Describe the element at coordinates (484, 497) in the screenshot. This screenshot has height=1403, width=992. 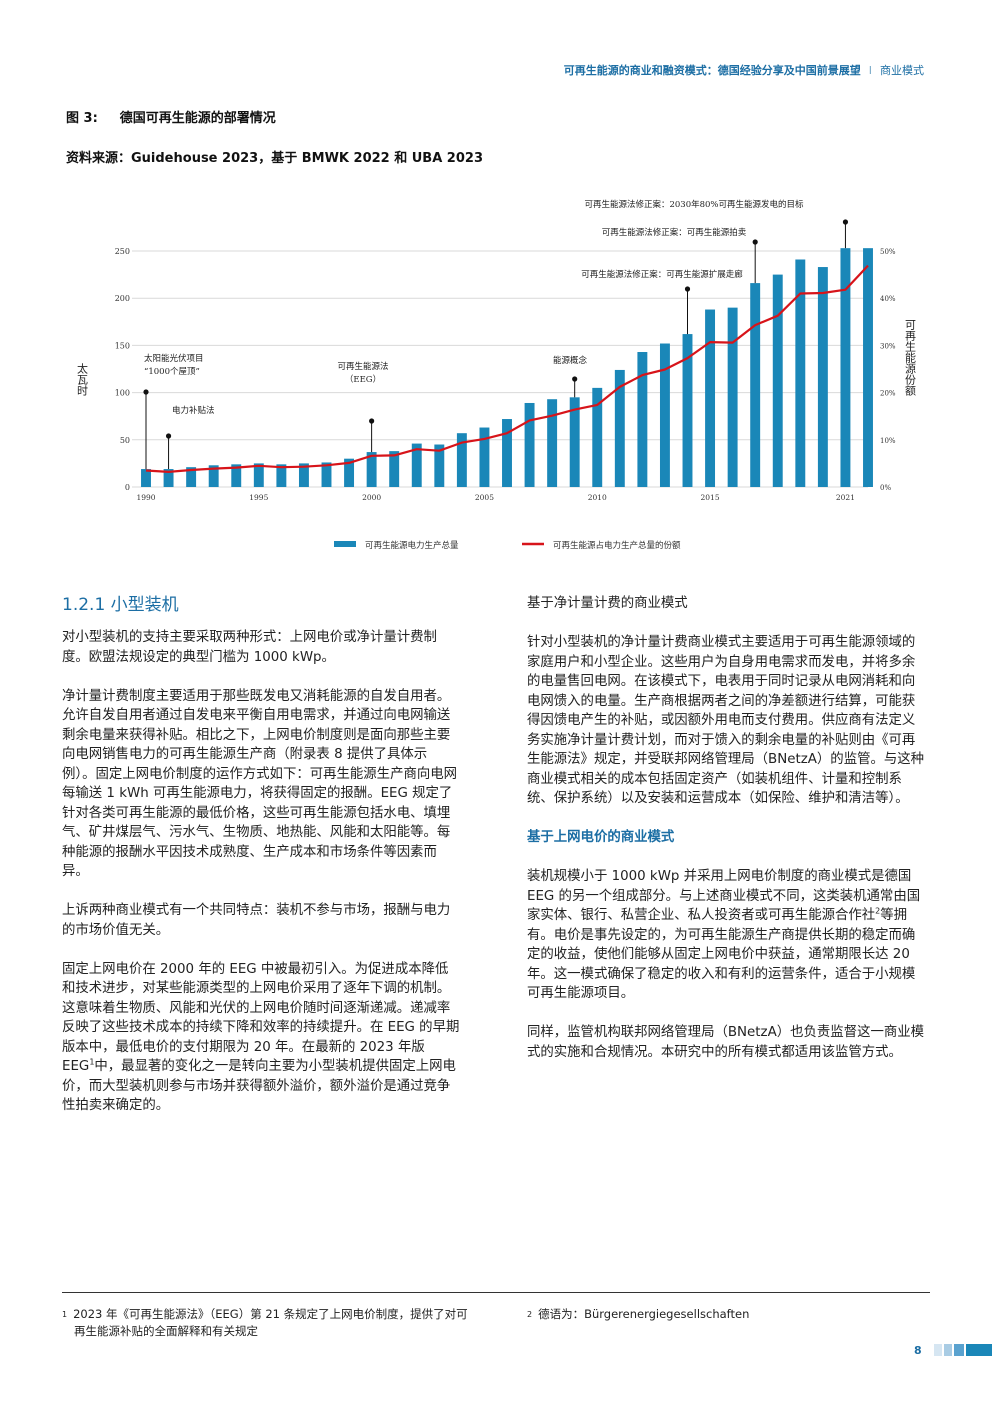
I see `x-tick-label: 2005` at that location.